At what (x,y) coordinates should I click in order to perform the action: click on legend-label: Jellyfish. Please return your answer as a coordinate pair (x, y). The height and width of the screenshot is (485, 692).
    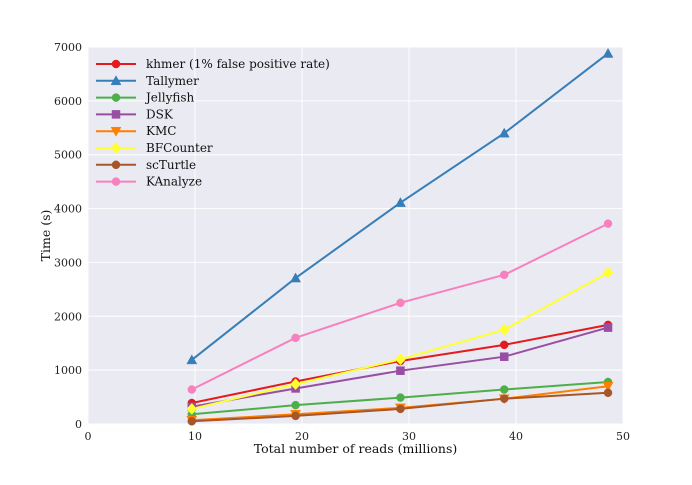
    Looking at the image, I should click on (169, 98).